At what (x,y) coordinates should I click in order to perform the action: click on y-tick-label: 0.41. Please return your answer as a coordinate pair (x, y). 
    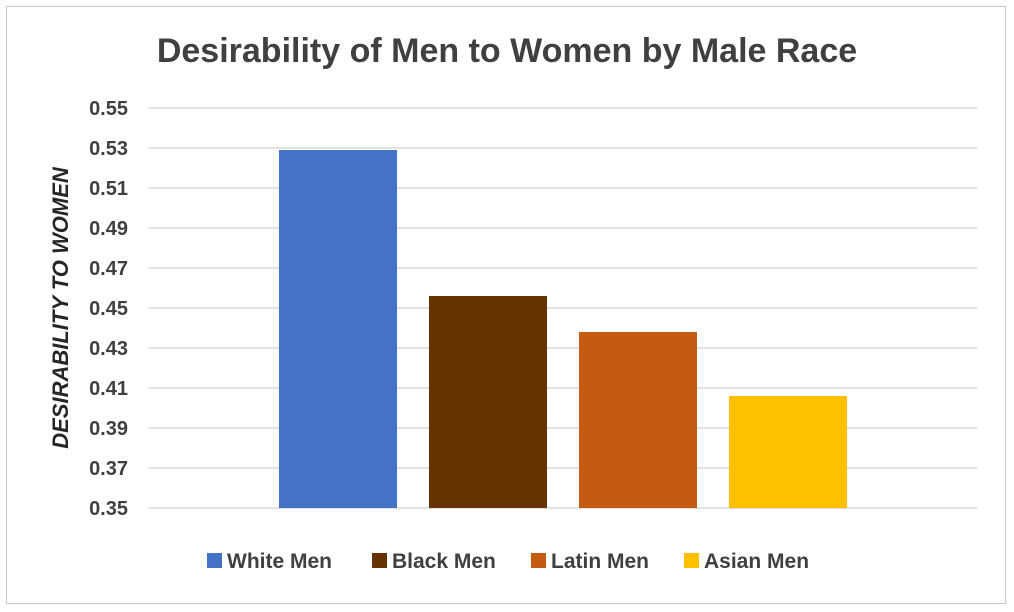
    Looking at the image, I should click on (108, 389).